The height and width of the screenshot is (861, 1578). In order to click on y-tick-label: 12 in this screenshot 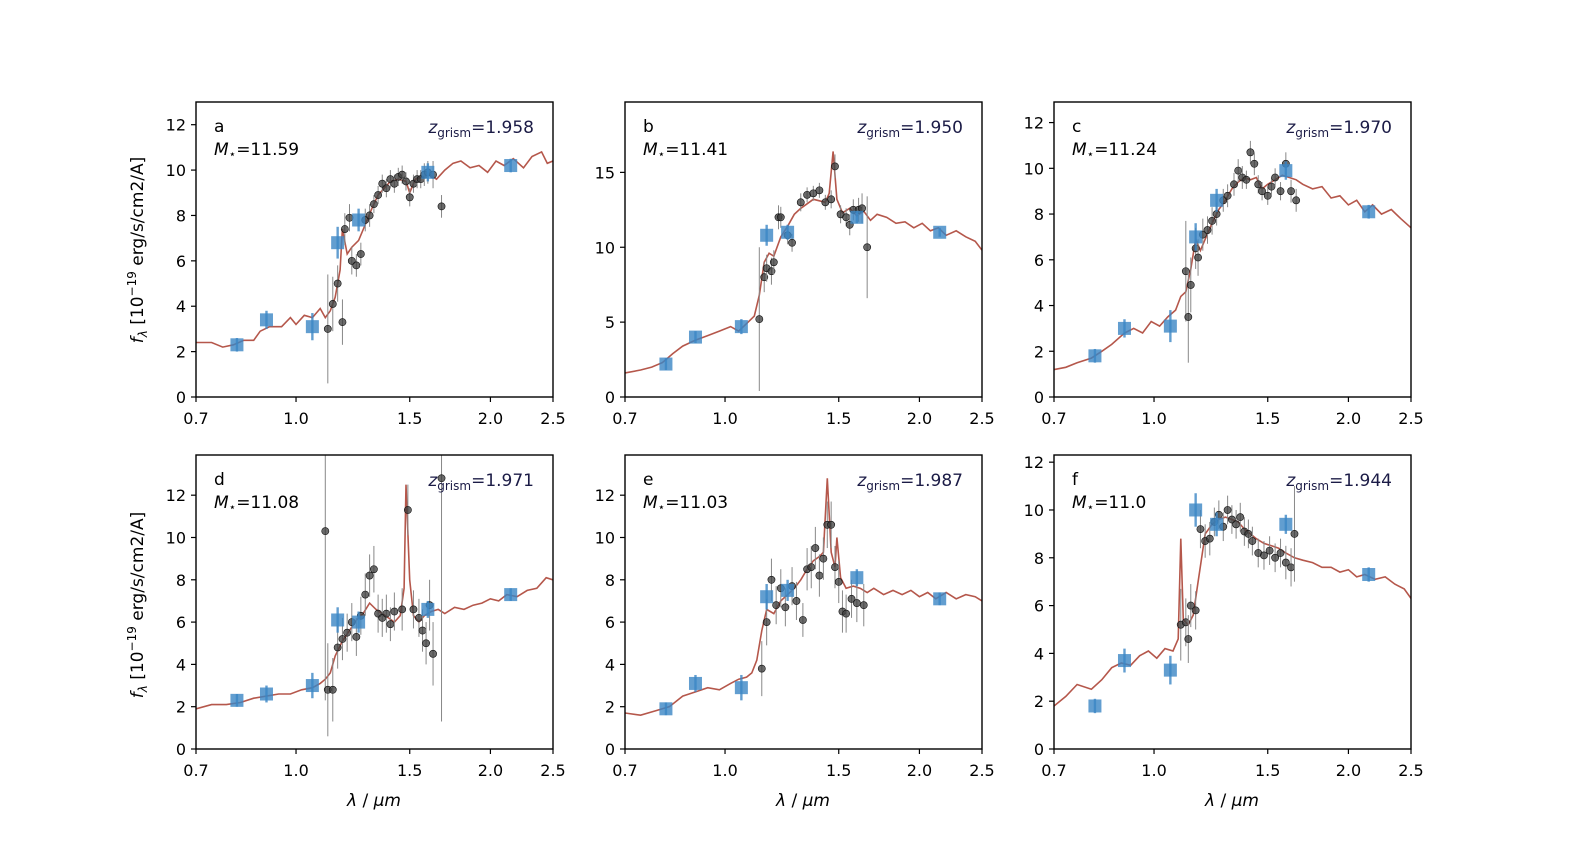, I will do `click(1034, 123)`.